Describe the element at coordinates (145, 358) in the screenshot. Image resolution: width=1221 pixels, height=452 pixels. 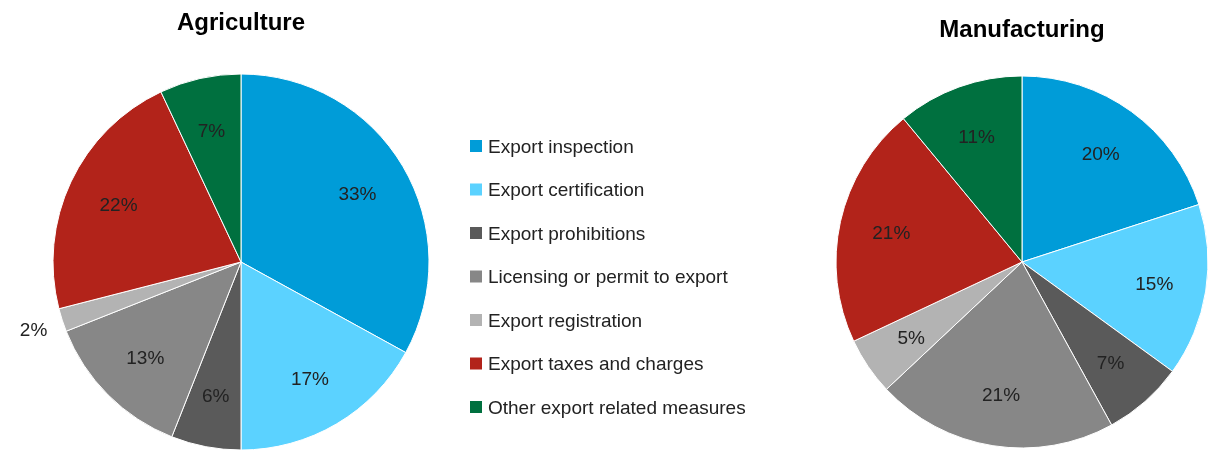
I see `data-label: 13%` at that location.